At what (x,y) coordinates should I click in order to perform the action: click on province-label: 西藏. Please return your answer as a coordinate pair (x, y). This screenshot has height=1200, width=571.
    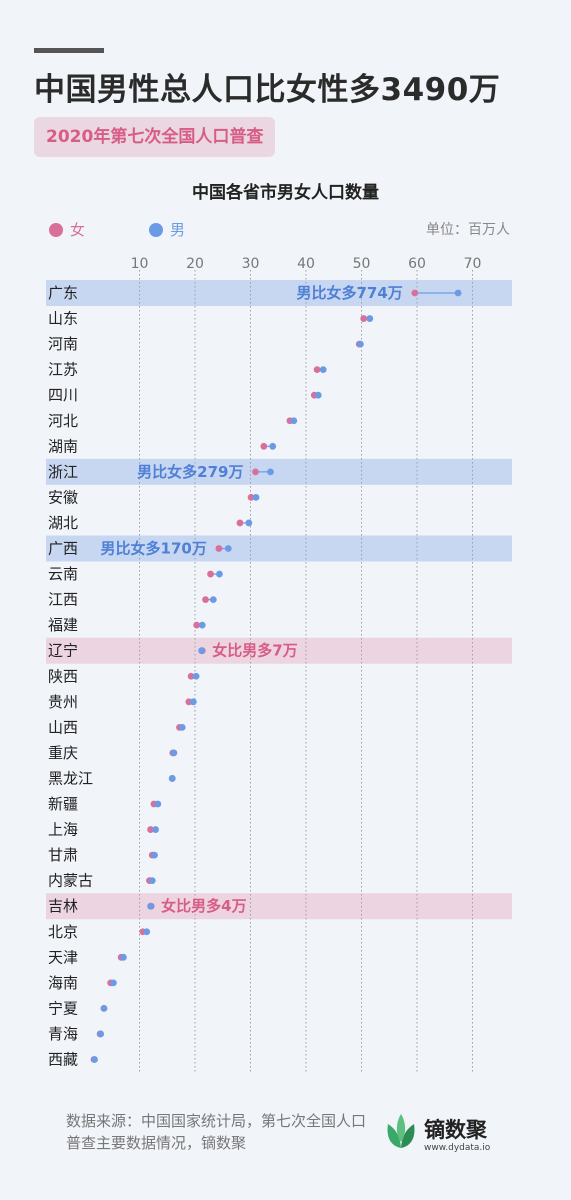
    Looking at the image, I should click on (63, 1060).